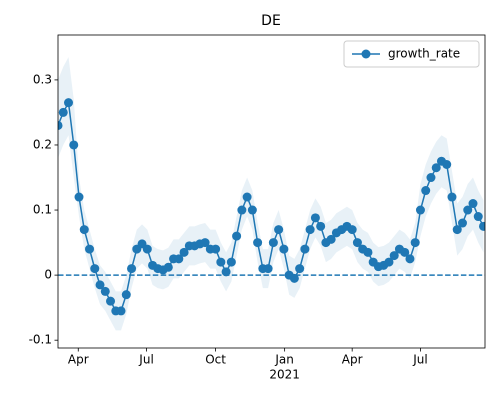 This screenshot has height=400, width=500. Describe the element at coordinates (284, 360) in the screenshot. I see `x-tick-label: Jan` at that location.